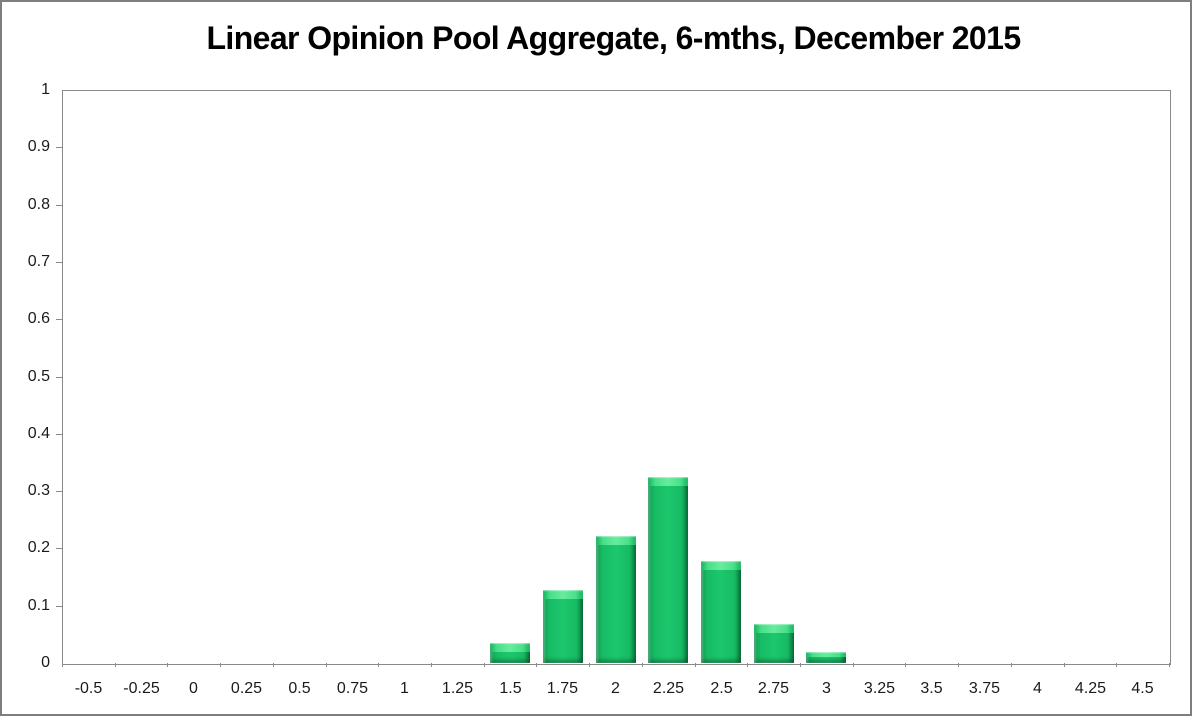  What do you see at coordinates (45, 662) in the screenshot?
I see `y-axis-label: 0` at bounding box center [45, 662].